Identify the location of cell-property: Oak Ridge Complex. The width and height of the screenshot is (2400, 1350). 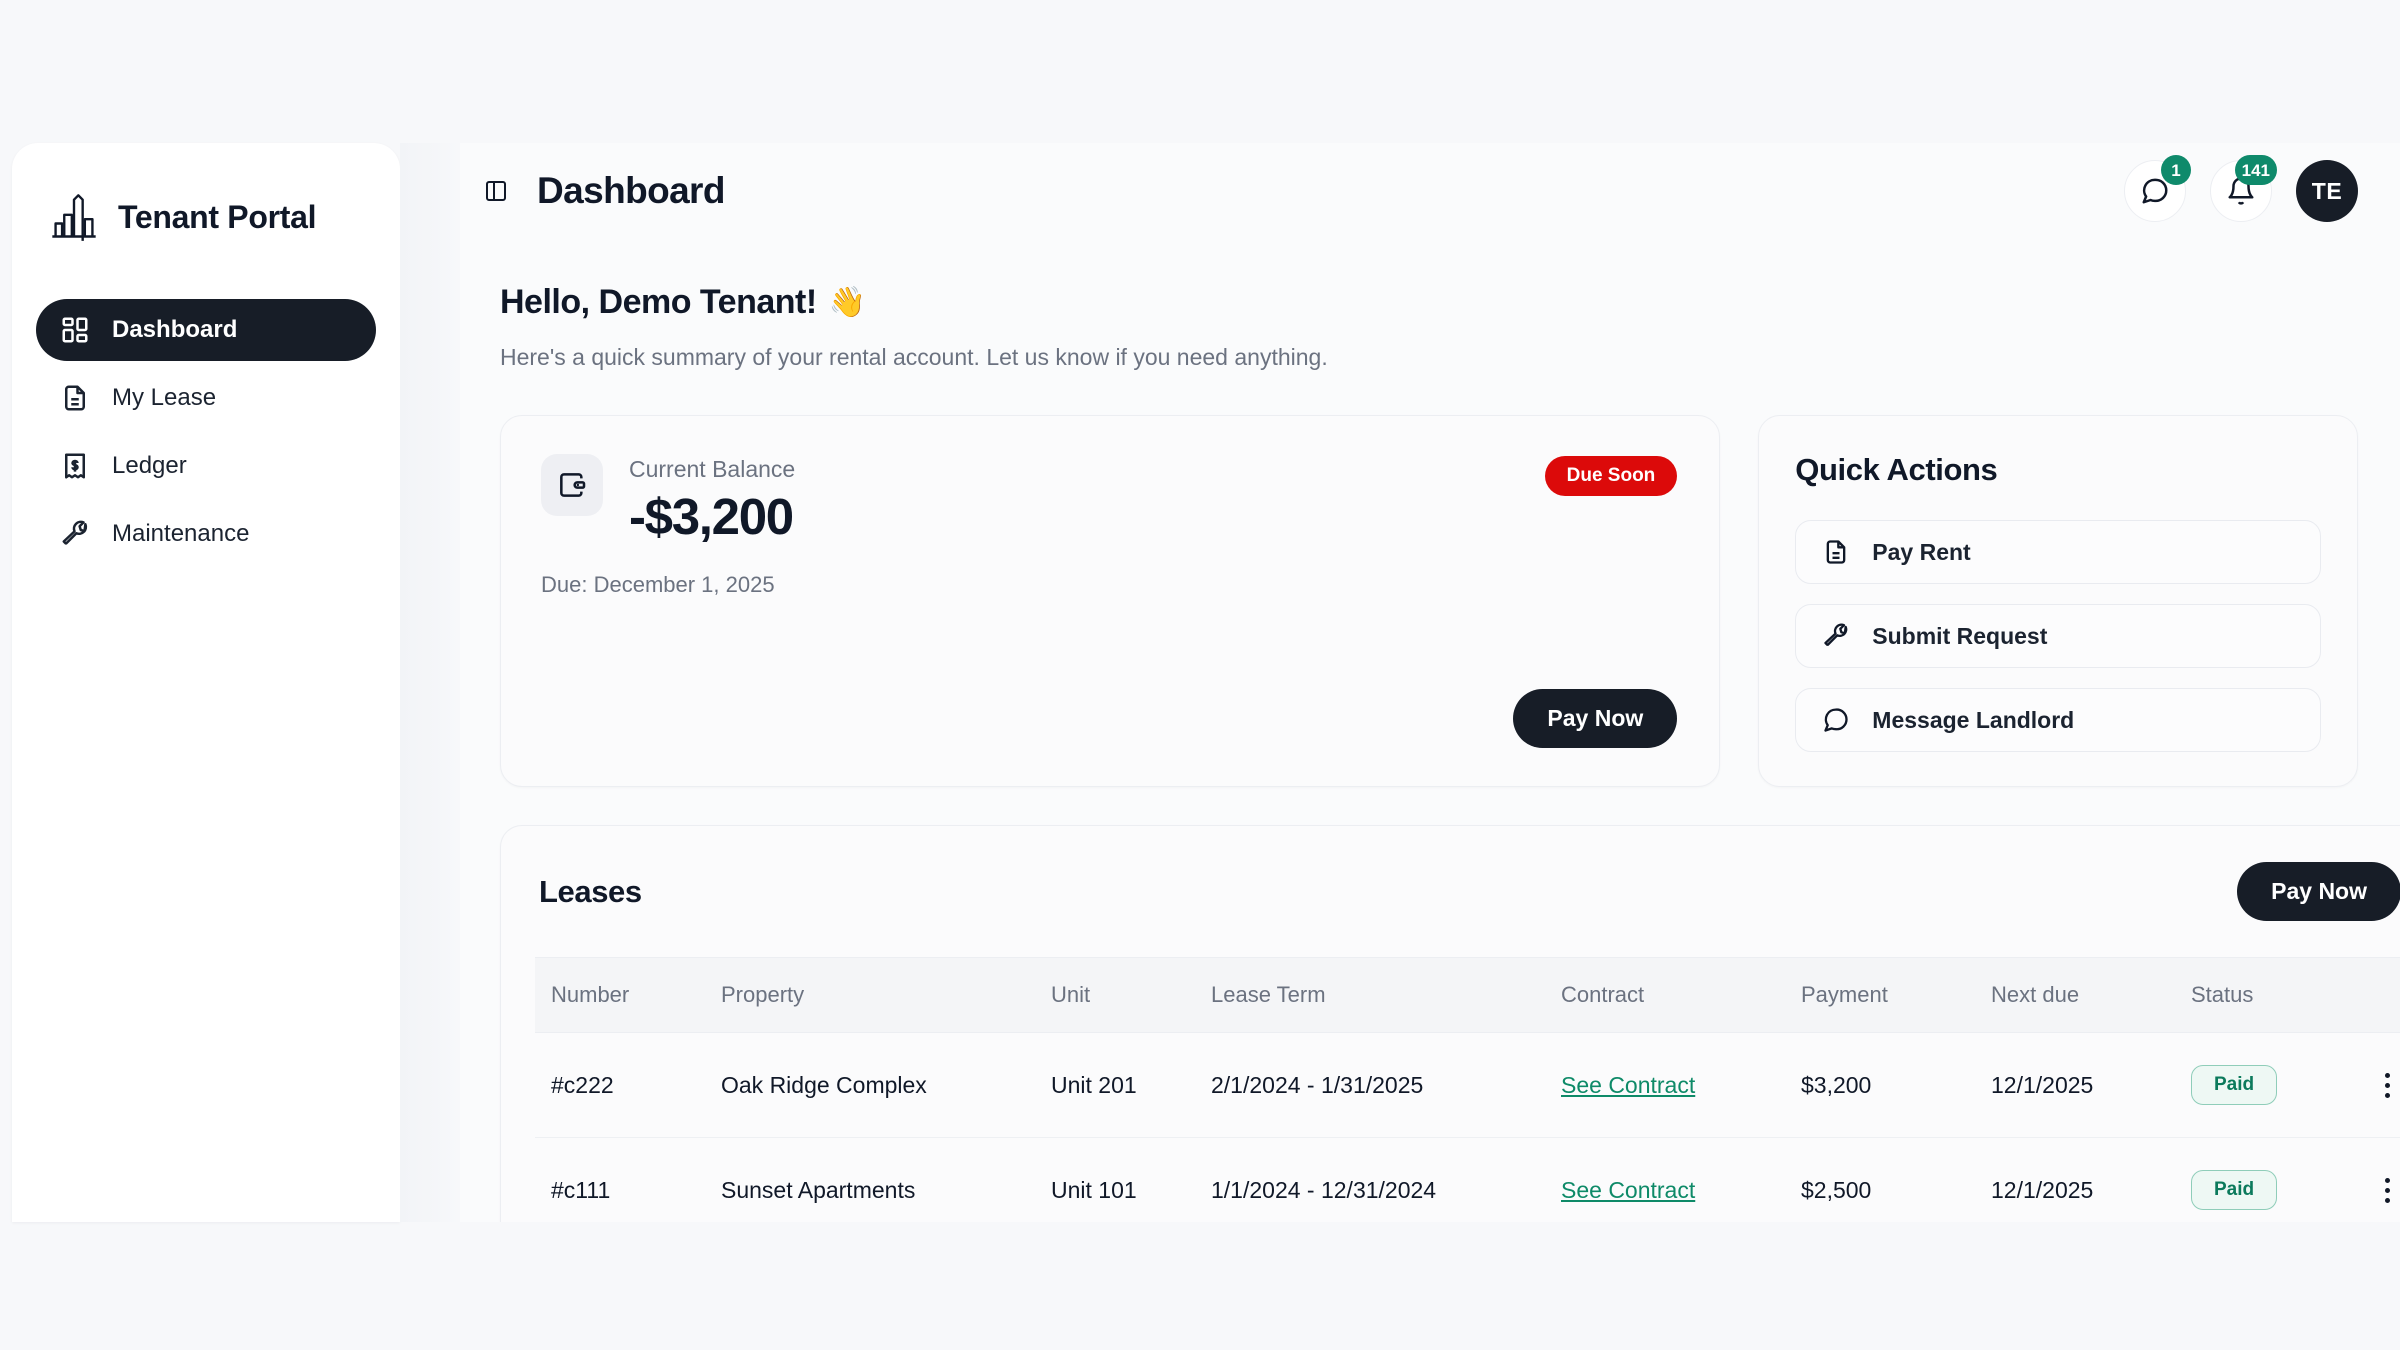
(870, 1085).